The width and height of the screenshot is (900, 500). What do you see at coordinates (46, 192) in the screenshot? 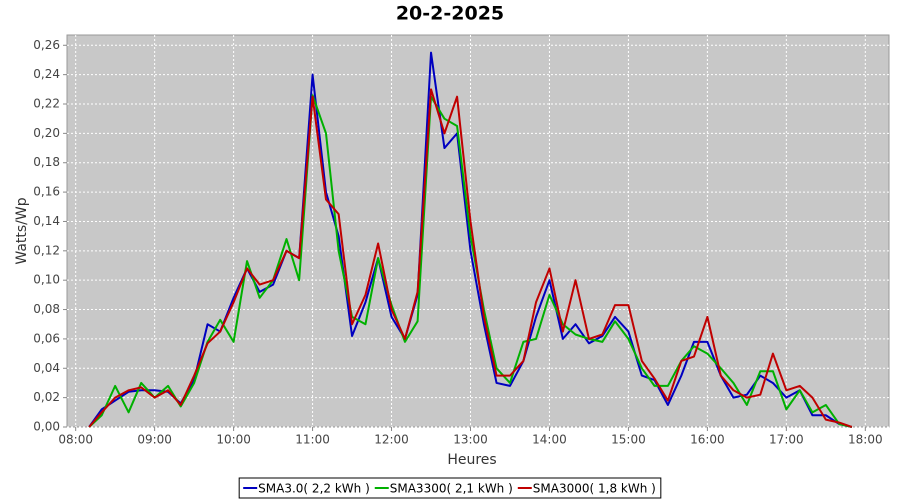
I see `y-tick-label: 0,16` at bounding box center [46, 192].